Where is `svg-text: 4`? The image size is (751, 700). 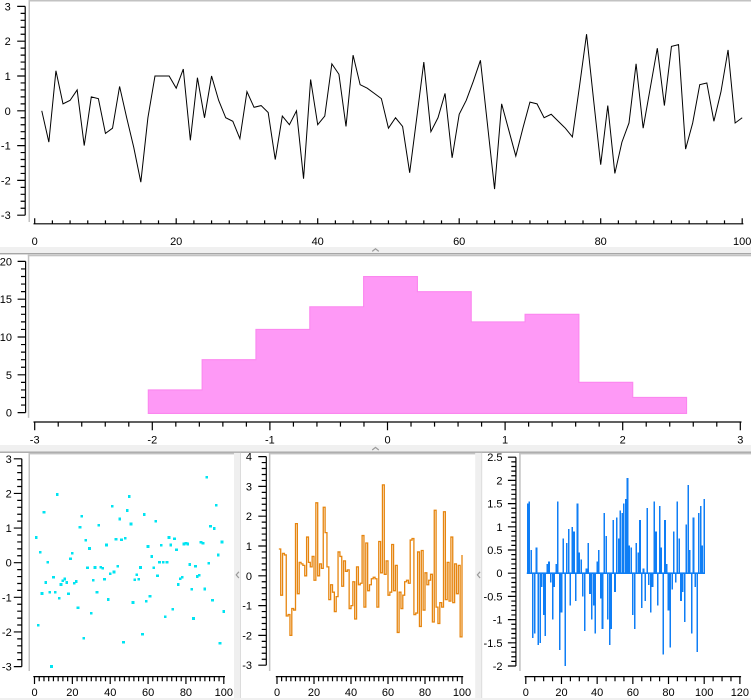 svg-text: 4 is located at coordinates (249, 458).